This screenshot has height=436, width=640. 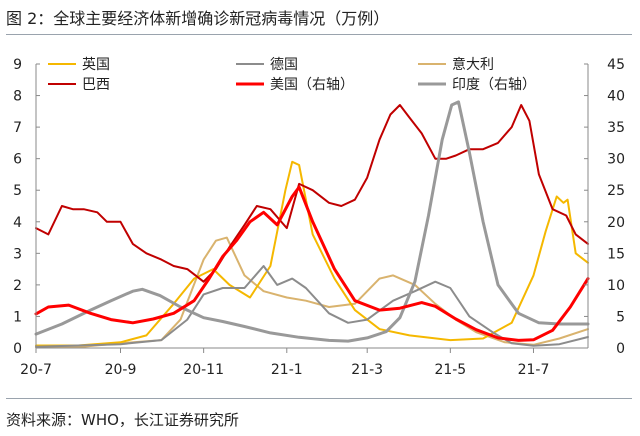 I want to click on figure-title: 图 2：全球主要经济体新增确诊新冠病毒情况（万例）, so click(x=198, y=18).